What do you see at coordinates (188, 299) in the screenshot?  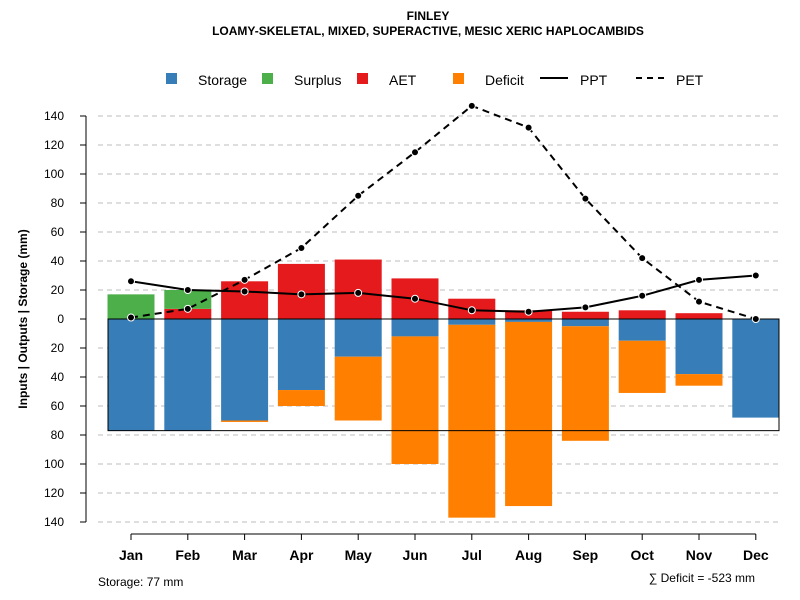 I see `surplus-bar` at bounding box center [188, 299].